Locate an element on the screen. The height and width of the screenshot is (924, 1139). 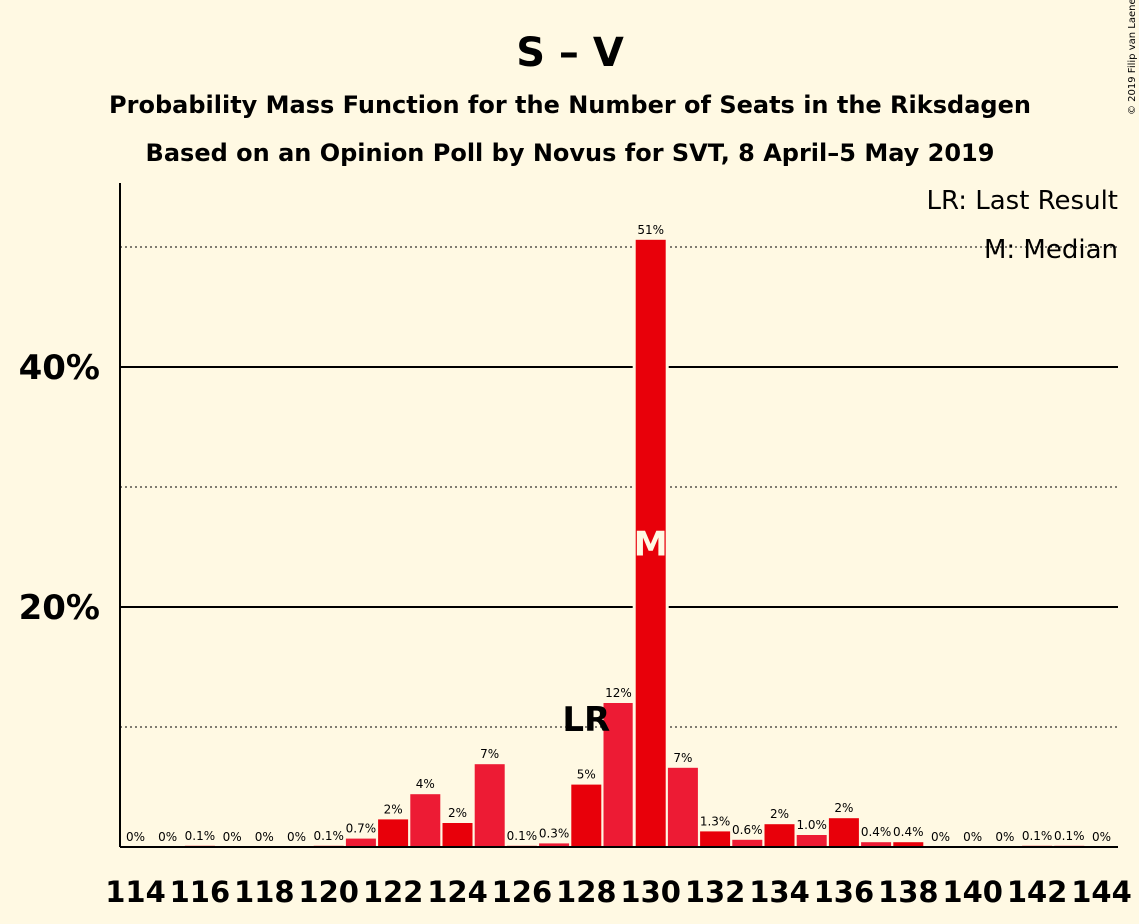
data-label-seat-114: 0% is located at coordinates (135, 837).